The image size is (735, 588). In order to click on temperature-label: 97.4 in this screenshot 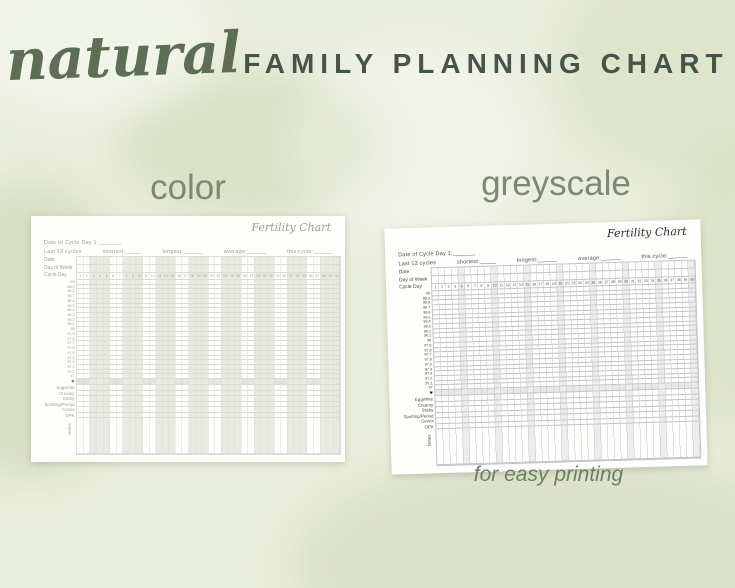, I will do `click(71, 357)`.